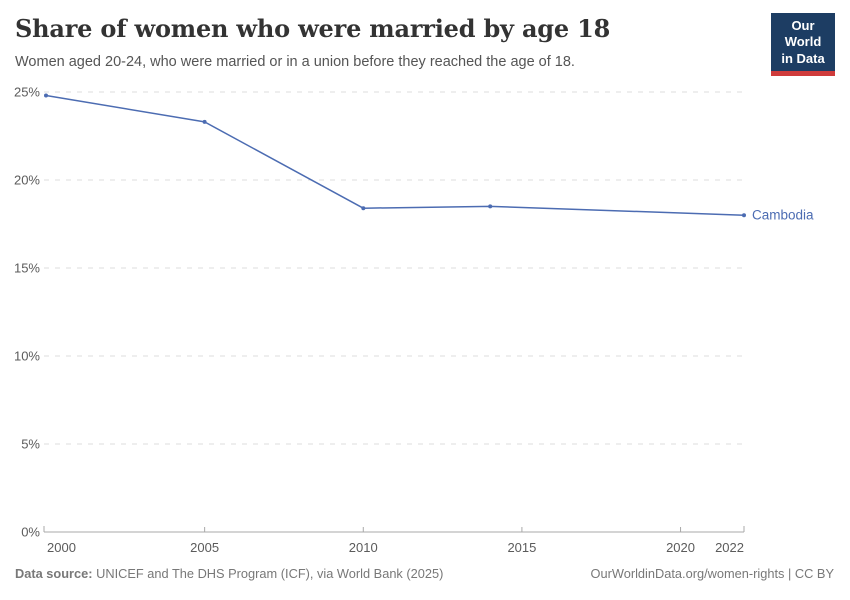 The width and height of the screenshot is (850, 600). What do you see at coordinates (27, 356) in the screenshot?
I see `y-axis-tick-label: 10%` at bounding box center [27, 356].